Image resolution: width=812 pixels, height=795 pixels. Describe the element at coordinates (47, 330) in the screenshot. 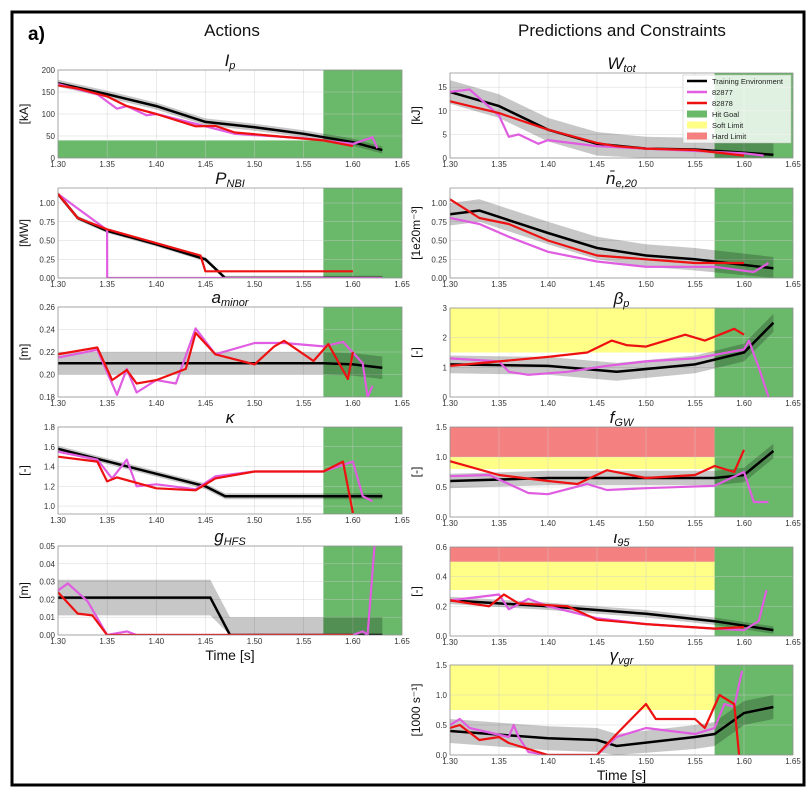

I see `y-tick-label: 0.24` at that location.